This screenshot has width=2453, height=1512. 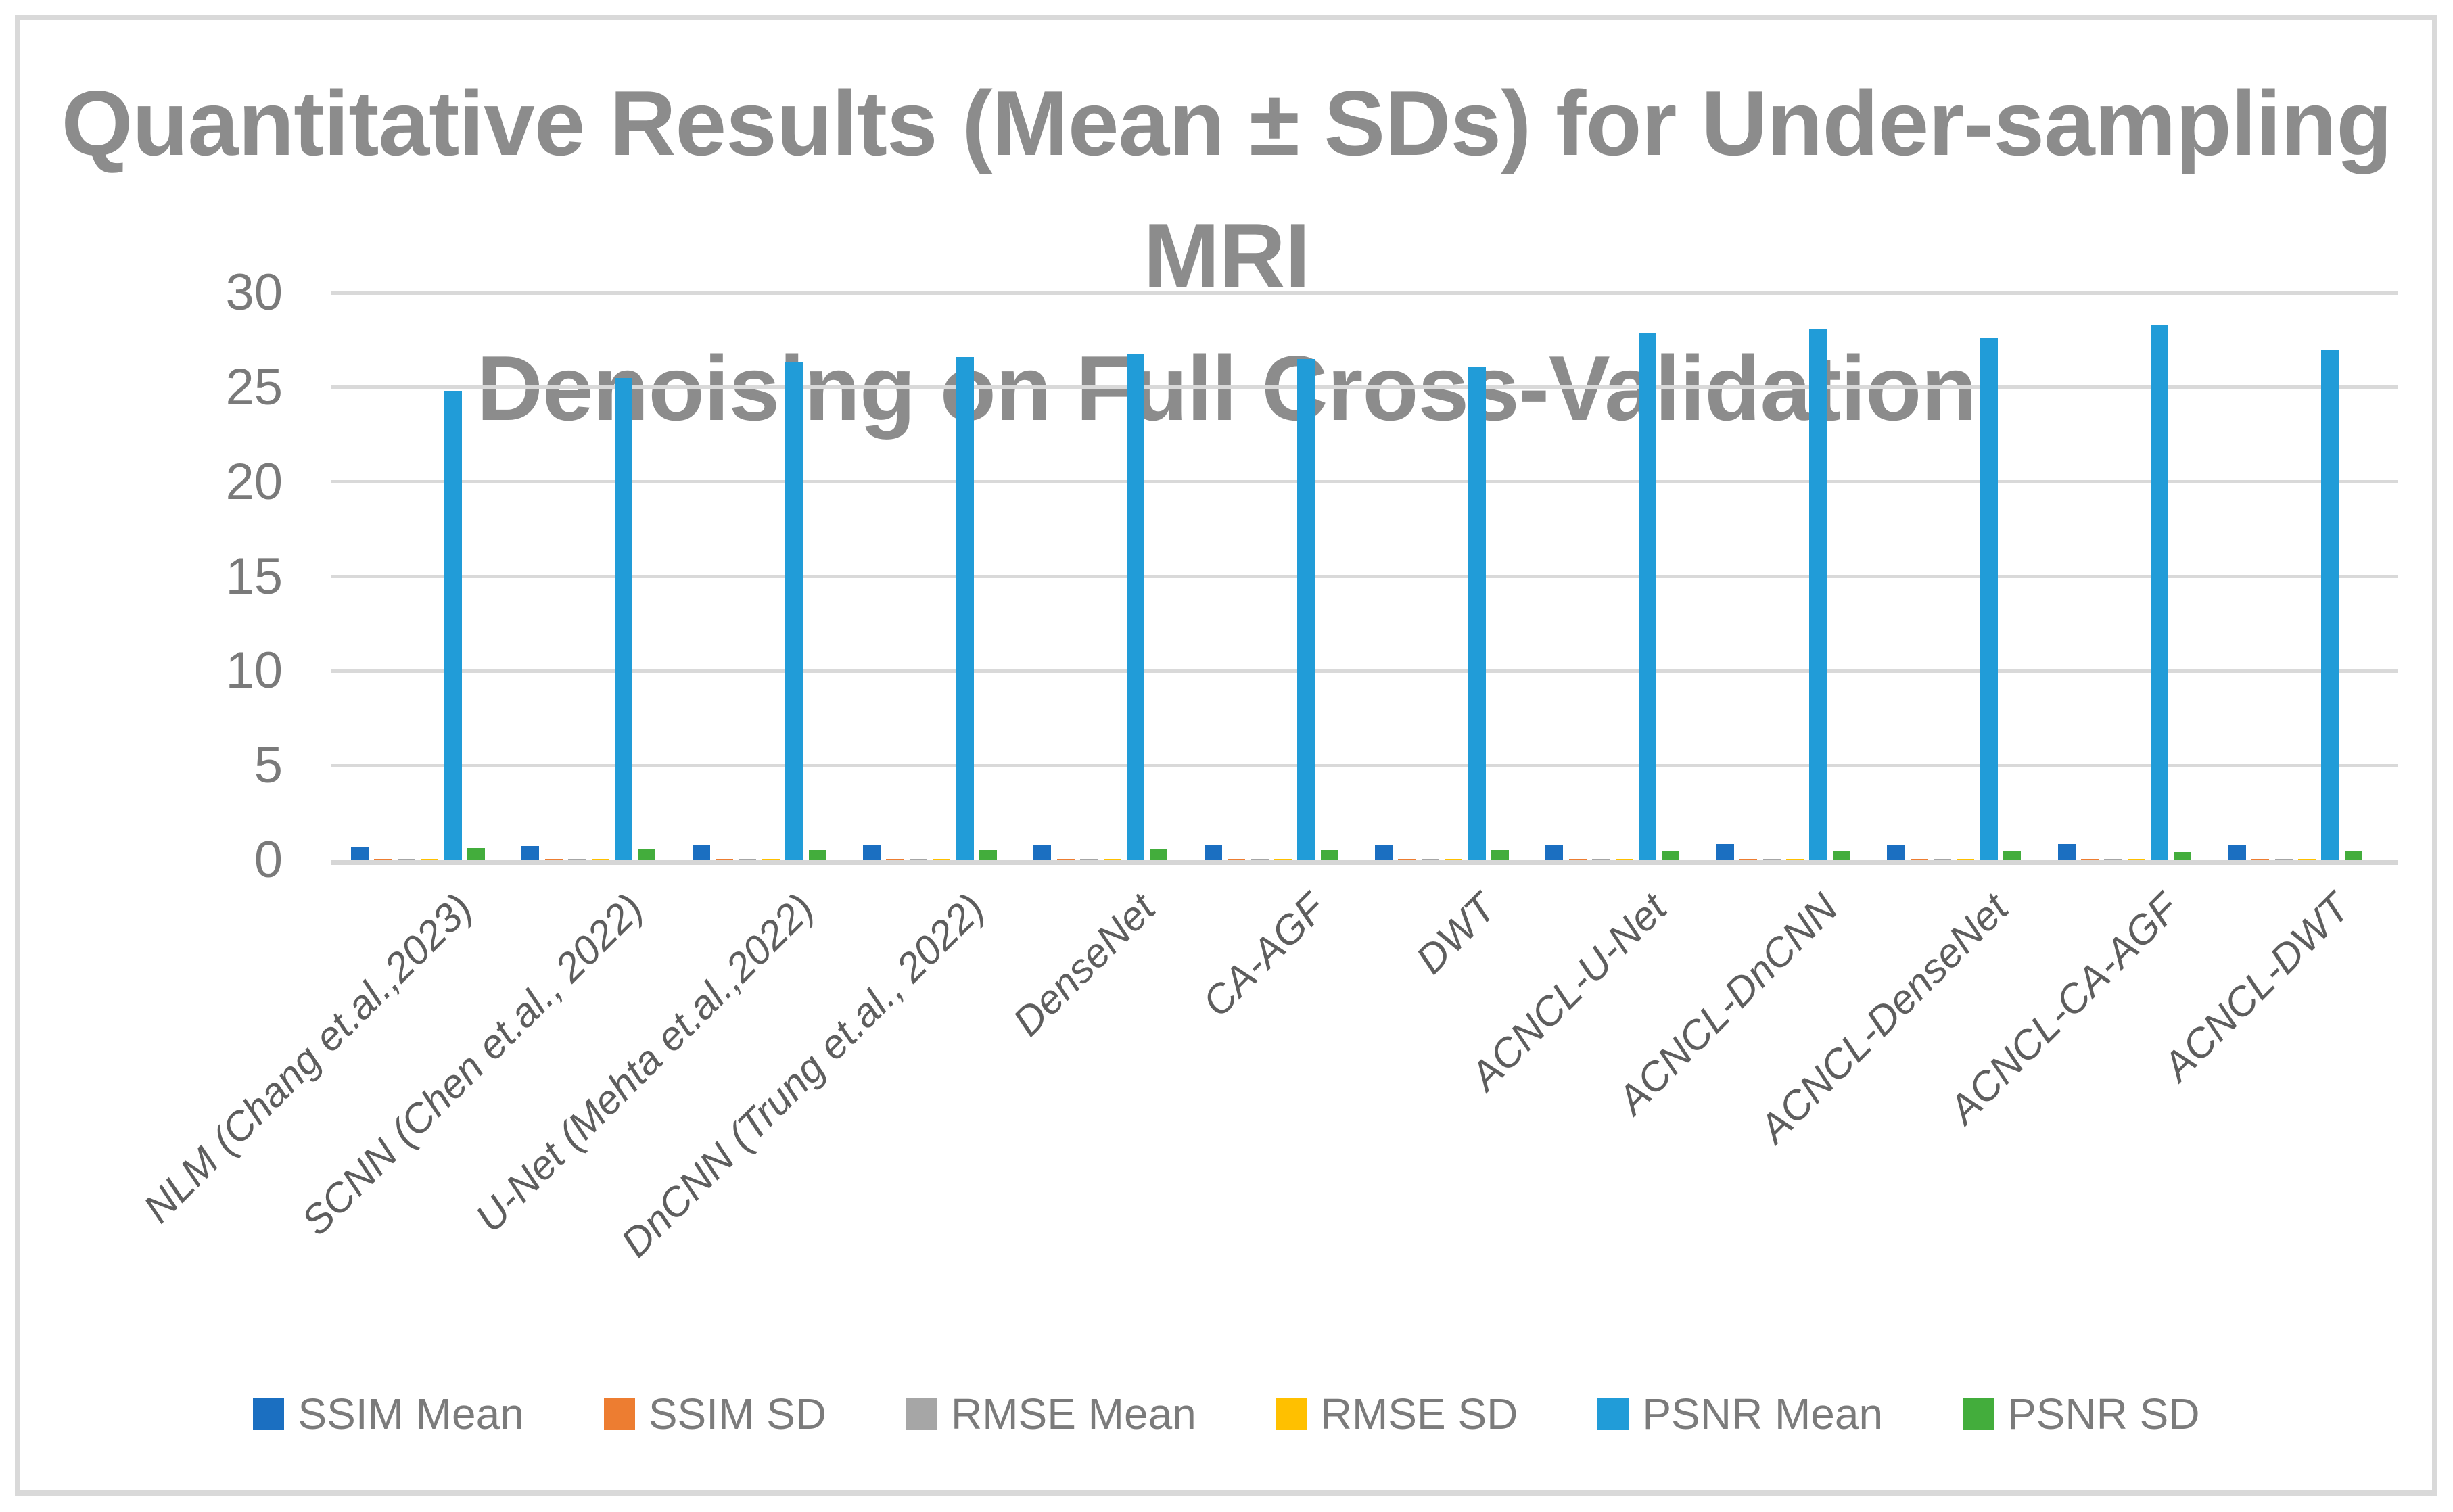 What do you see at coordinates (411, 1414) in the screenshot?
I see `legend-label: SSIM Mean` at bounding box center [411, 1414].